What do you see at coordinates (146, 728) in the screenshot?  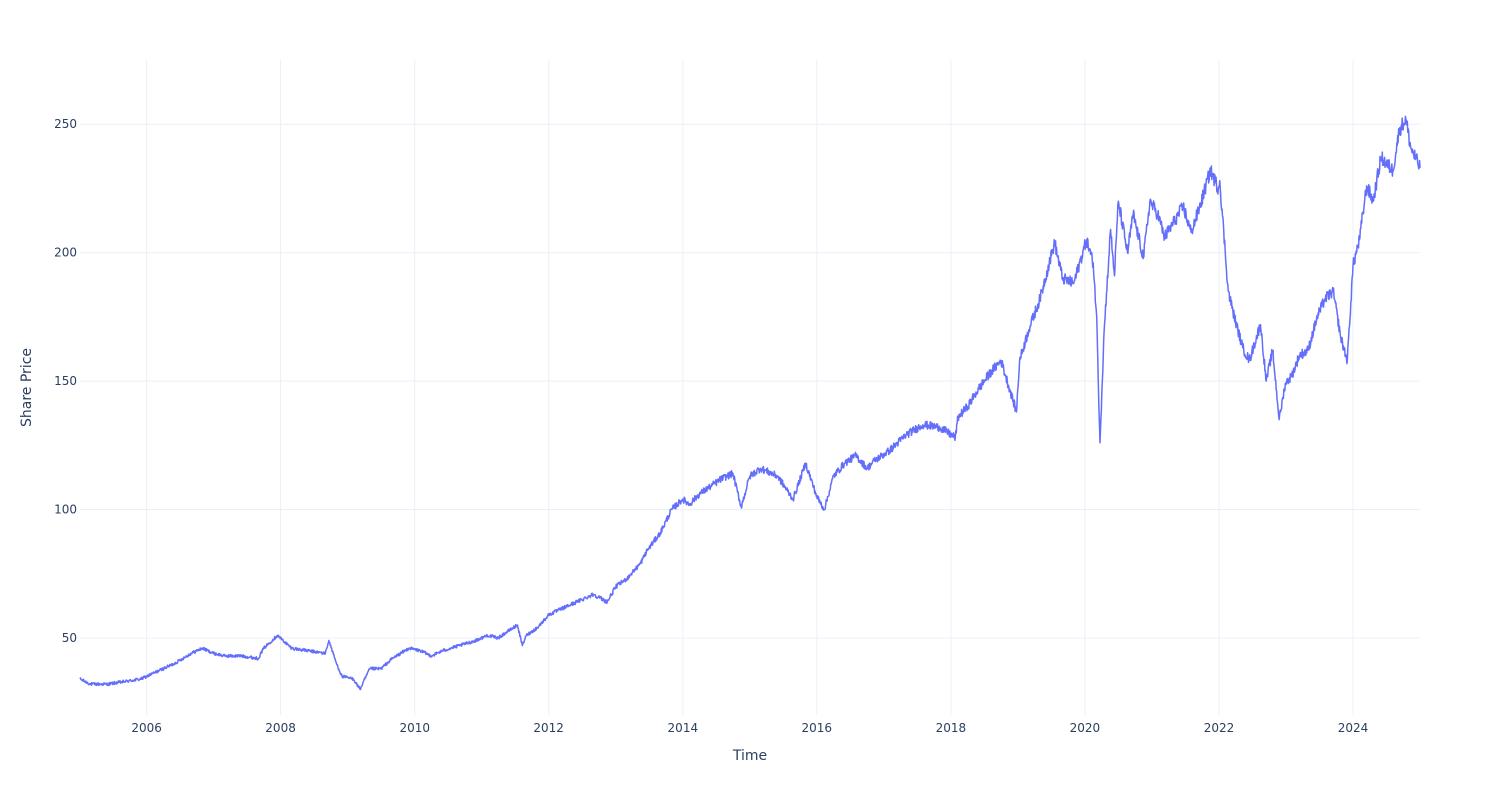 I see `x-tick-label: 2006` at bounding box center [146, 728].